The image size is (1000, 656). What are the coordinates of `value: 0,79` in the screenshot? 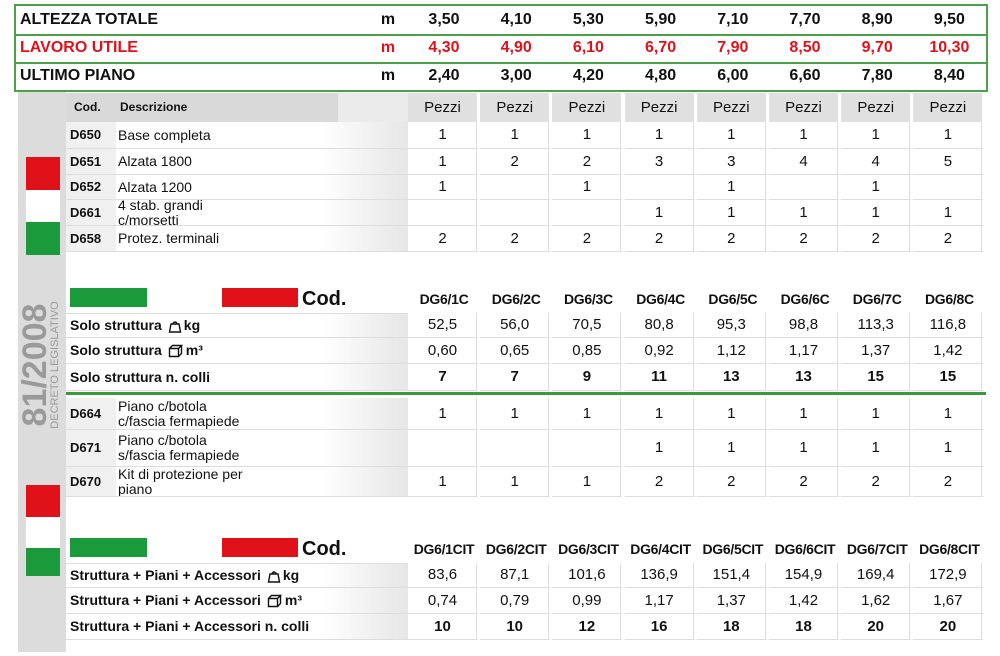 It's located at (516, 601).